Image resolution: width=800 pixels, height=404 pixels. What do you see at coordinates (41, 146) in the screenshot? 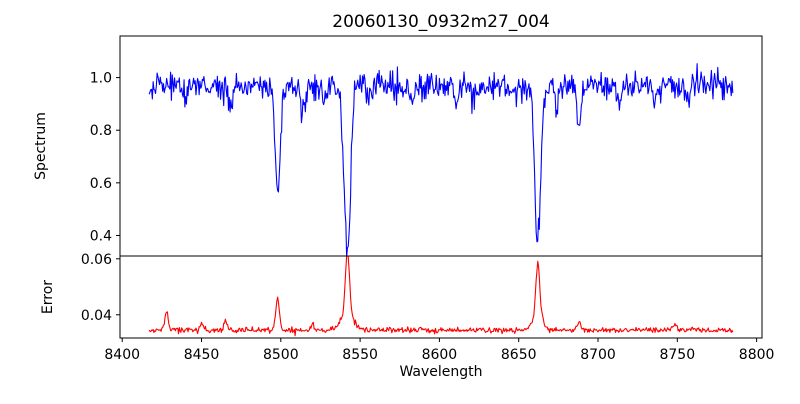
I see `spectrum-y-axis-label: Spectrum` at bounding box center [41, 146].